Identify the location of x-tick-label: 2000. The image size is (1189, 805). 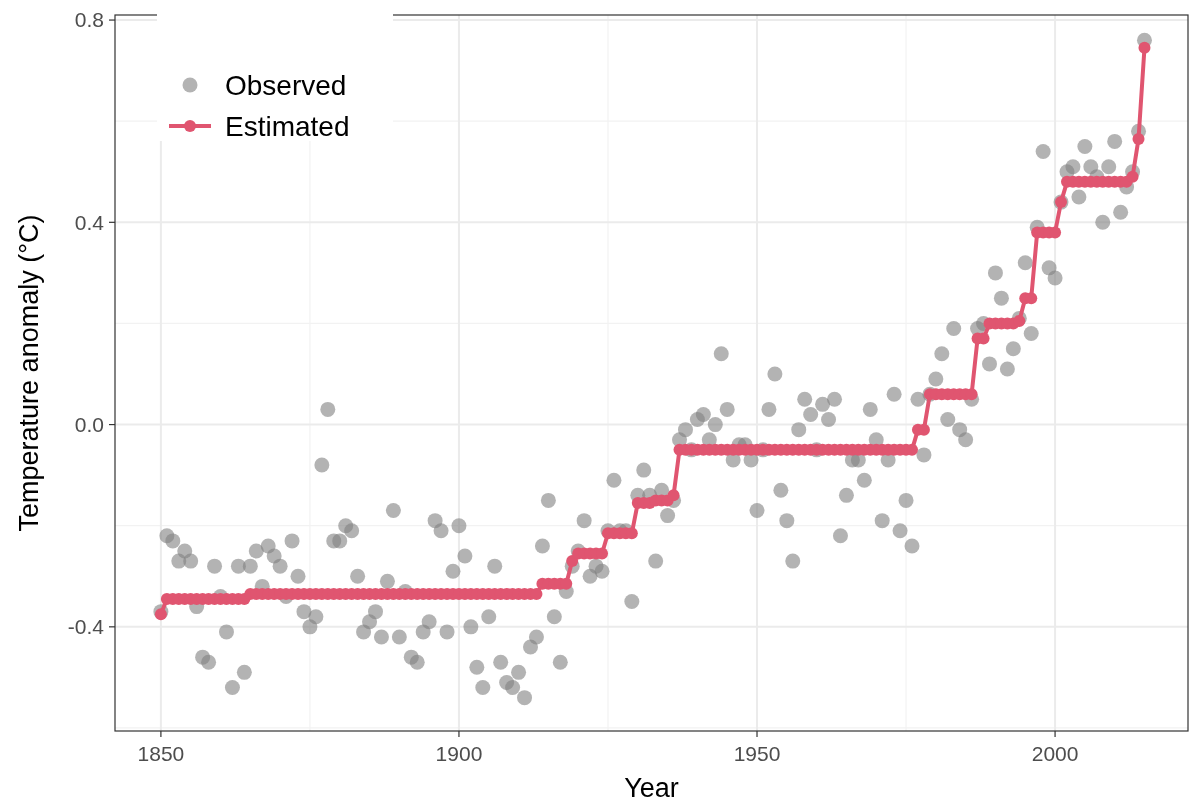
(1055, 753).